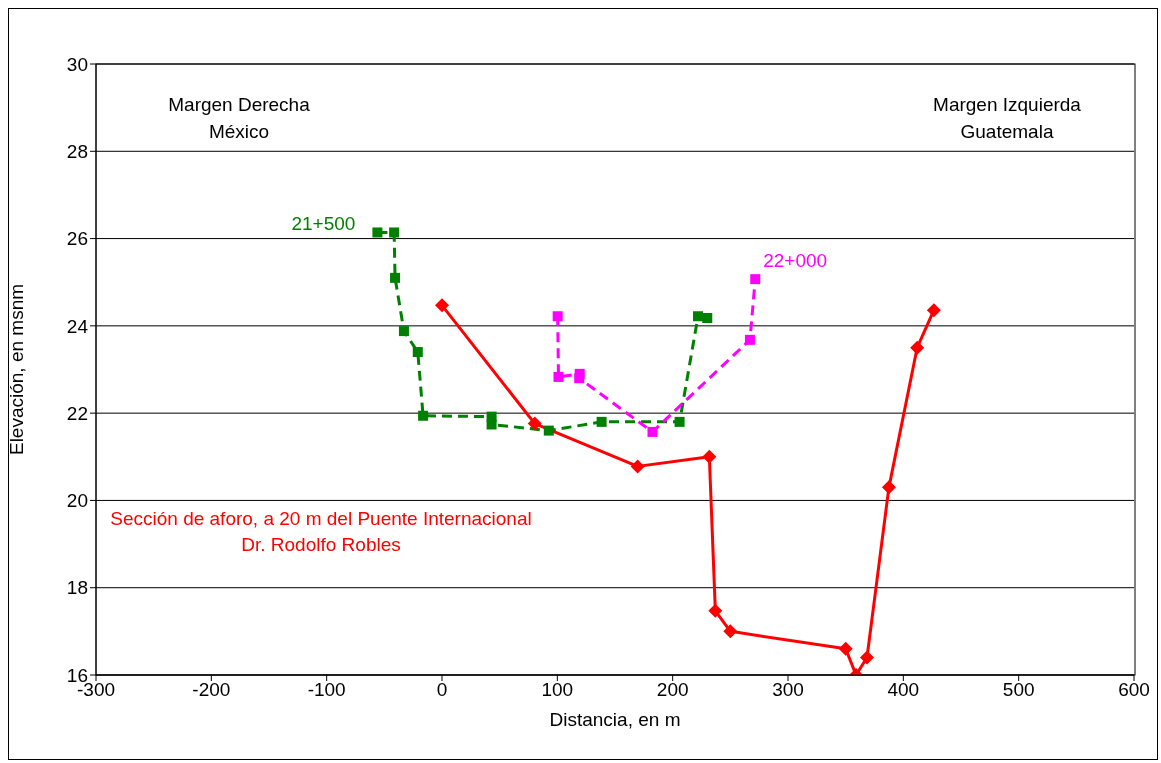 This screenshot has height=763, width=1161. What do you see at coordinates (326, 690) in the screenshot?
I see `x-tick-label: -100` at bounding box center [326, 690].